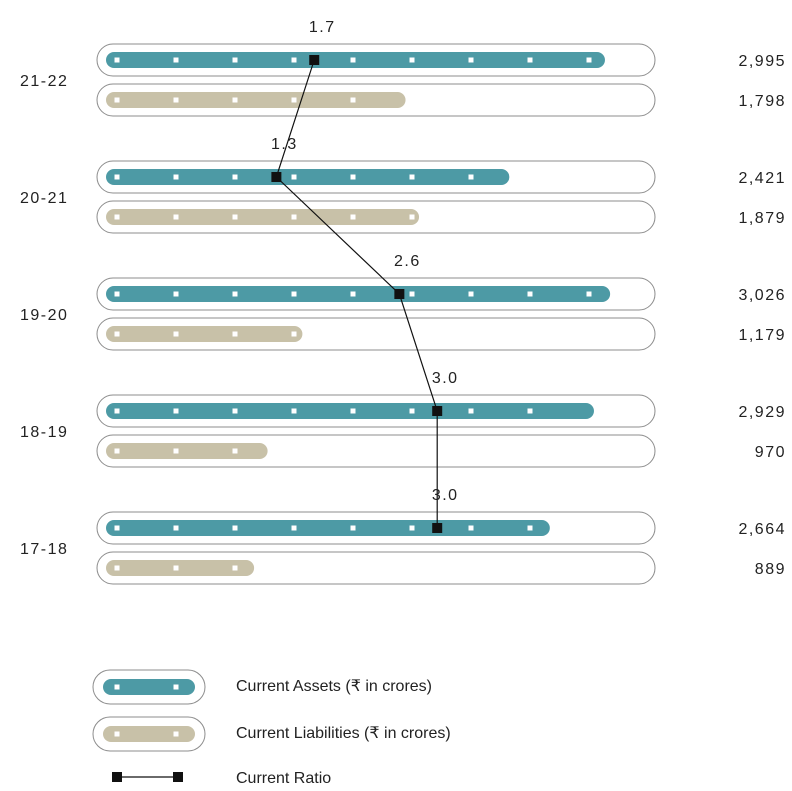 The height and width of the screenshot is (791, 792). Describe the element at coordinates (322, 27) in the screenshot. I see `current-ratio-label-0: 1.7` at that location.